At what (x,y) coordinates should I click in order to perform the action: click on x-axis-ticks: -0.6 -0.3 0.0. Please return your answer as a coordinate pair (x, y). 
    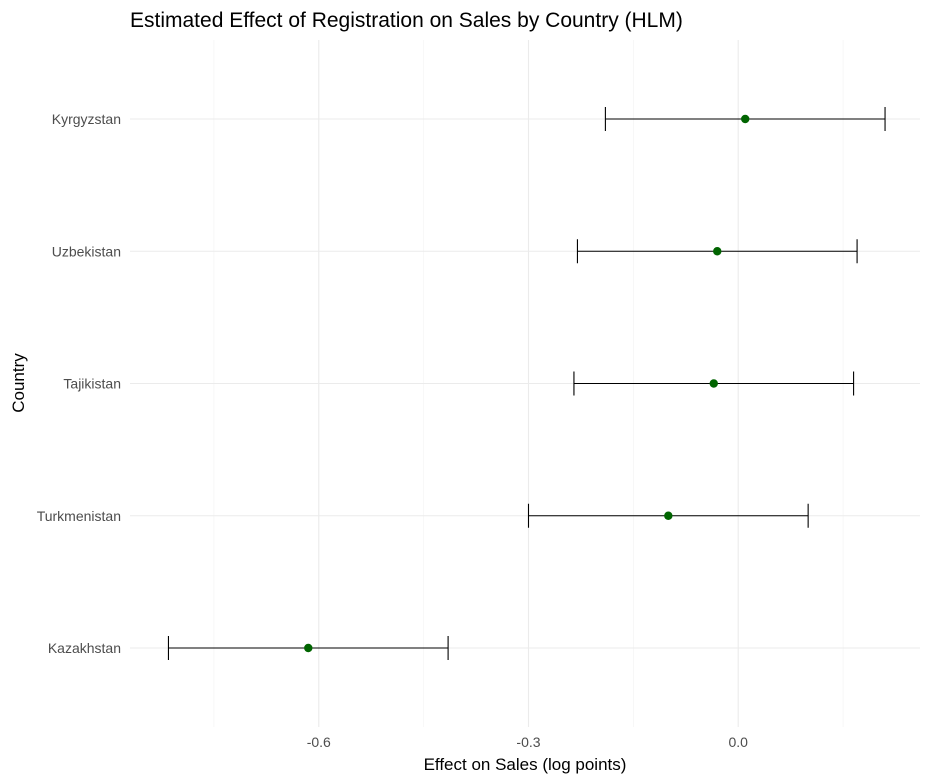
    Looking at the image, I should click on (527, 742).